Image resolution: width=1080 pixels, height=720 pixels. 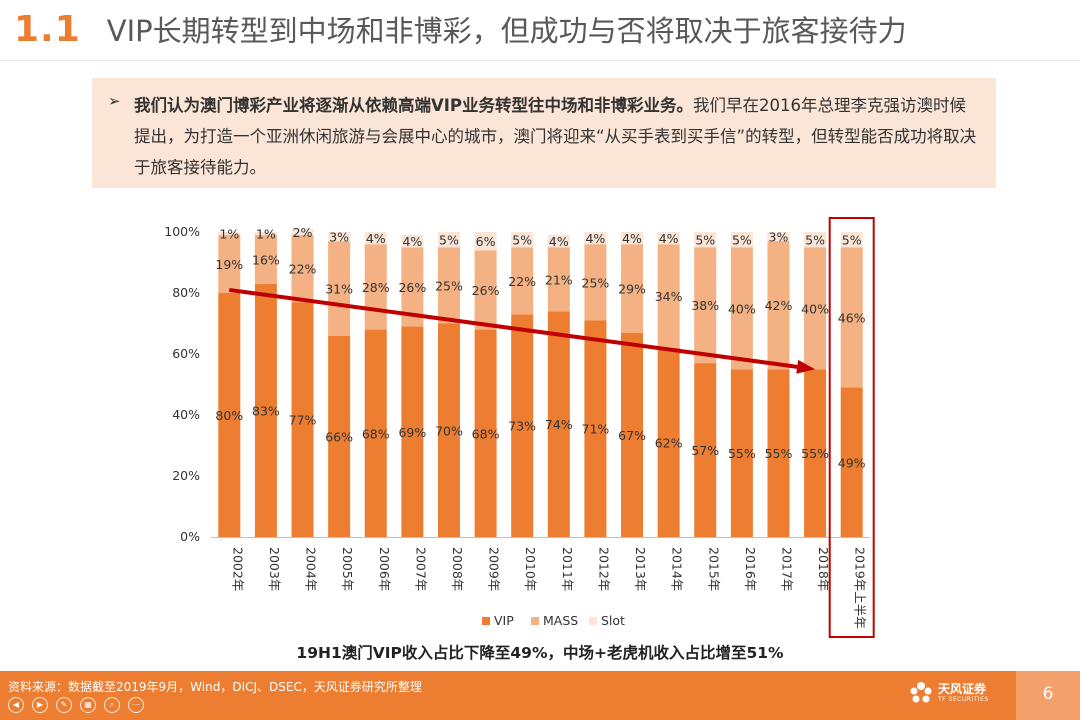 What do you see at coordinates (750, 569) in the screenshot?
I see `x-tick-label: 2016年` at bounding box center [750, 569].